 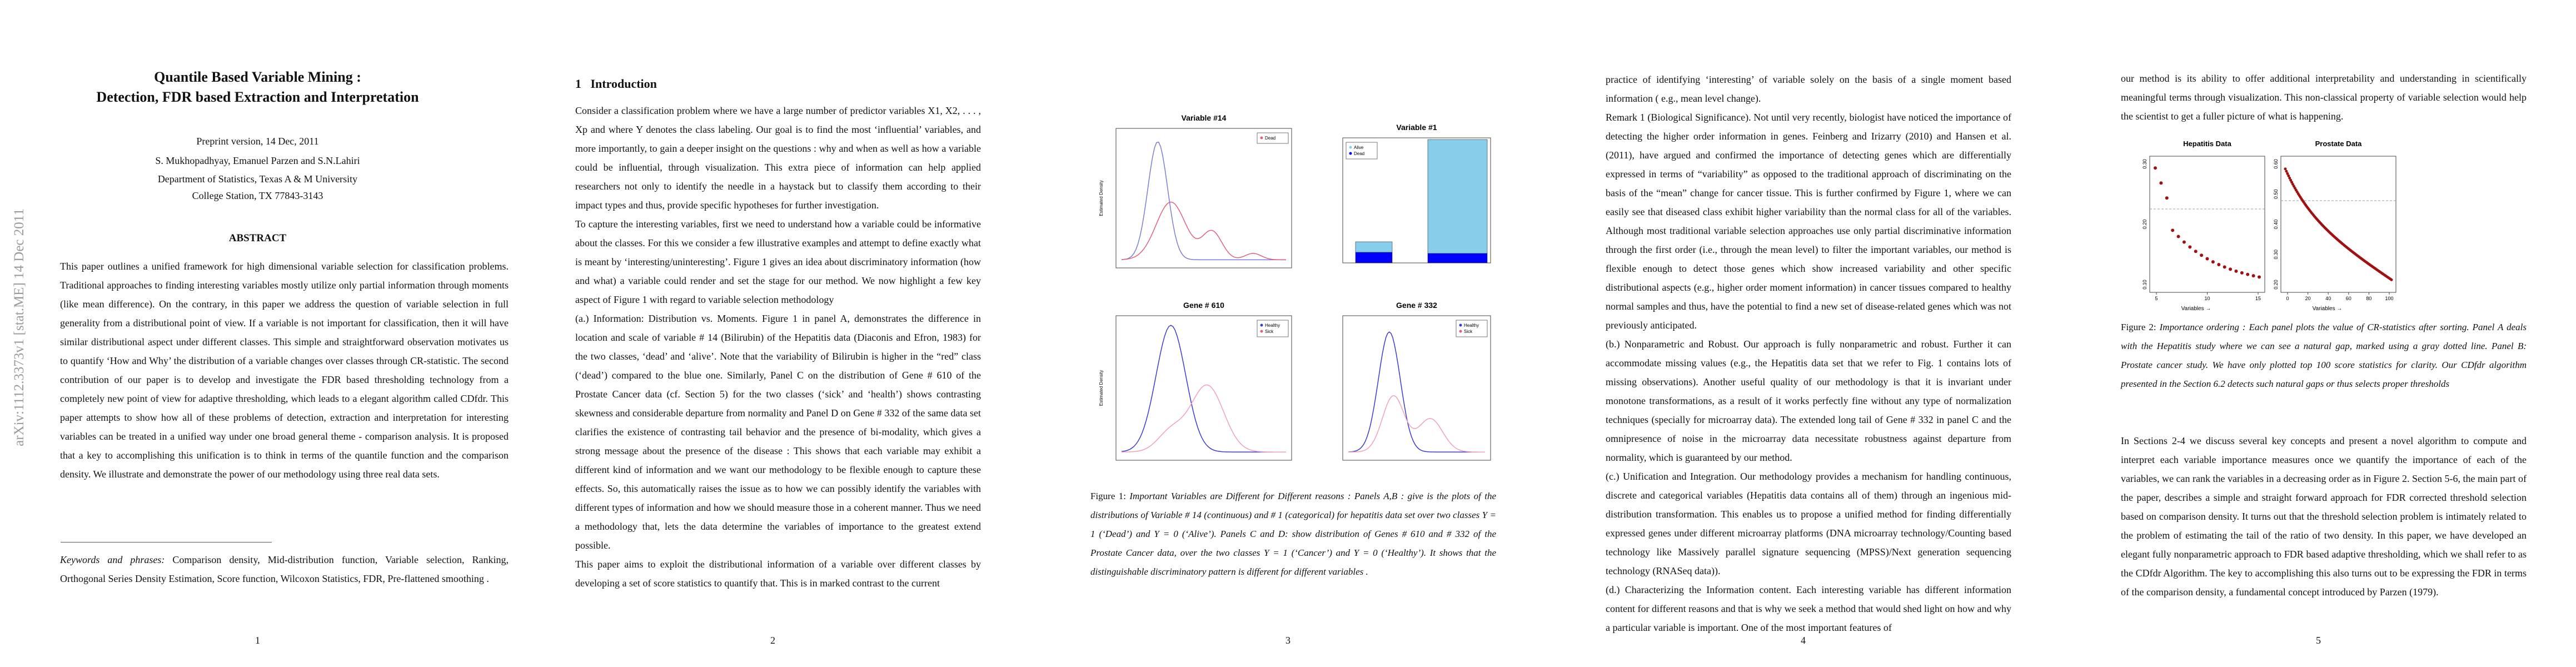 What do you see at coordinates (623, 84) in the screenshot?
I see `section-title: Introduction` at bounding box center [623, 84].